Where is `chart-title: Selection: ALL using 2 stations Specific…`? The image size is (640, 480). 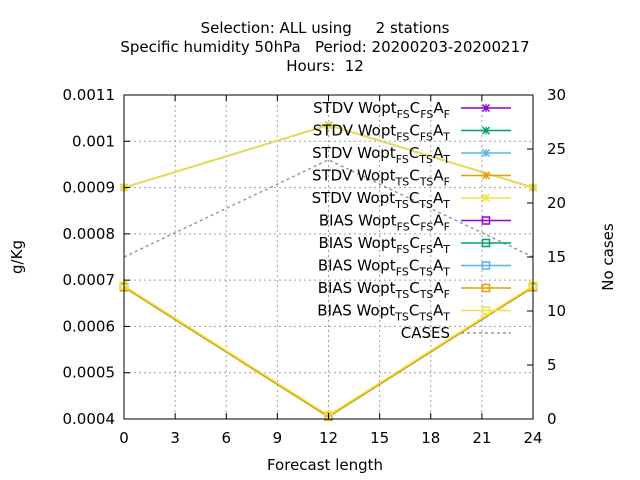 chart-title: Selection: ALL using 2 stations Specific… is located at coordinates (324, 47).